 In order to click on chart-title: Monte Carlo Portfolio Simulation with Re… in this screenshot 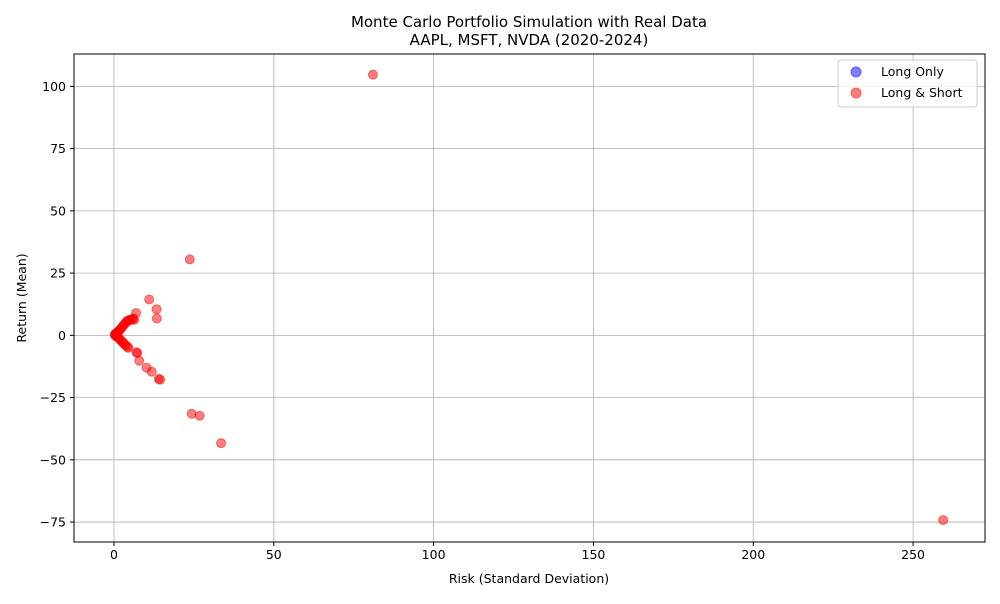, I will do `click(529, 22)`.